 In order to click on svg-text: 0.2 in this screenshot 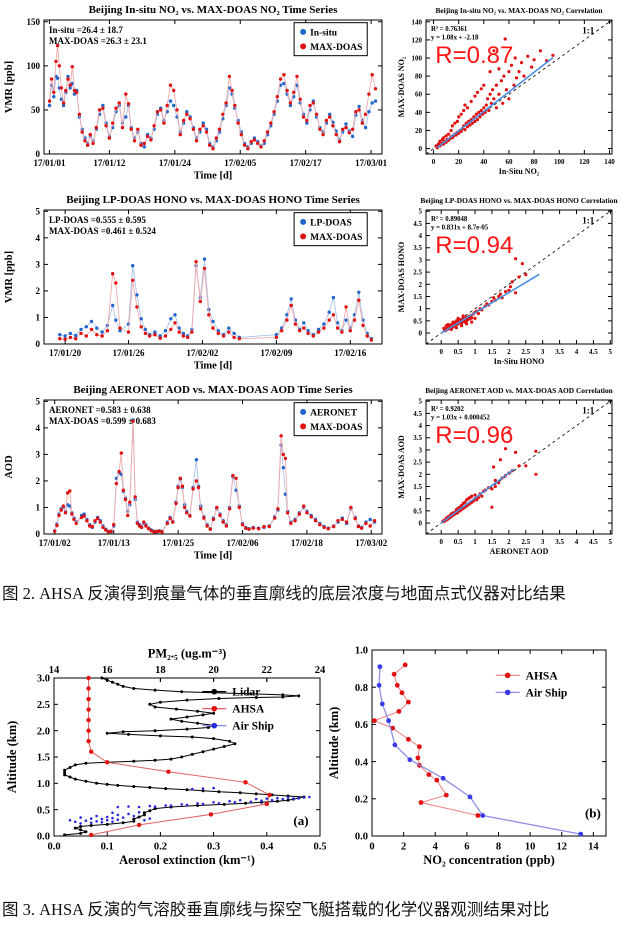, I will do `click(160, 847)`.